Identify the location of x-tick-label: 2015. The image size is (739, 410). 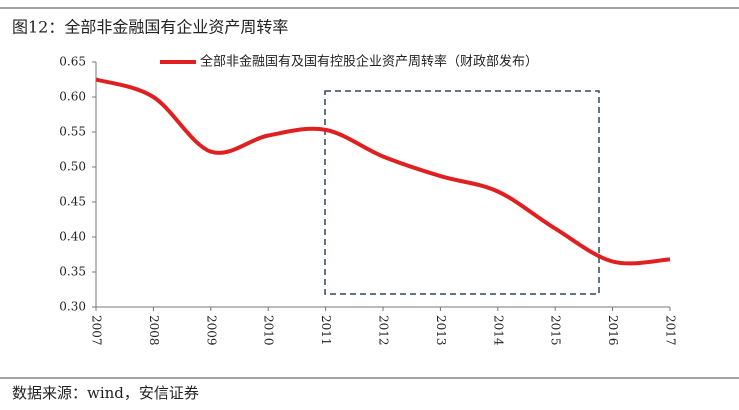
(556, 330).